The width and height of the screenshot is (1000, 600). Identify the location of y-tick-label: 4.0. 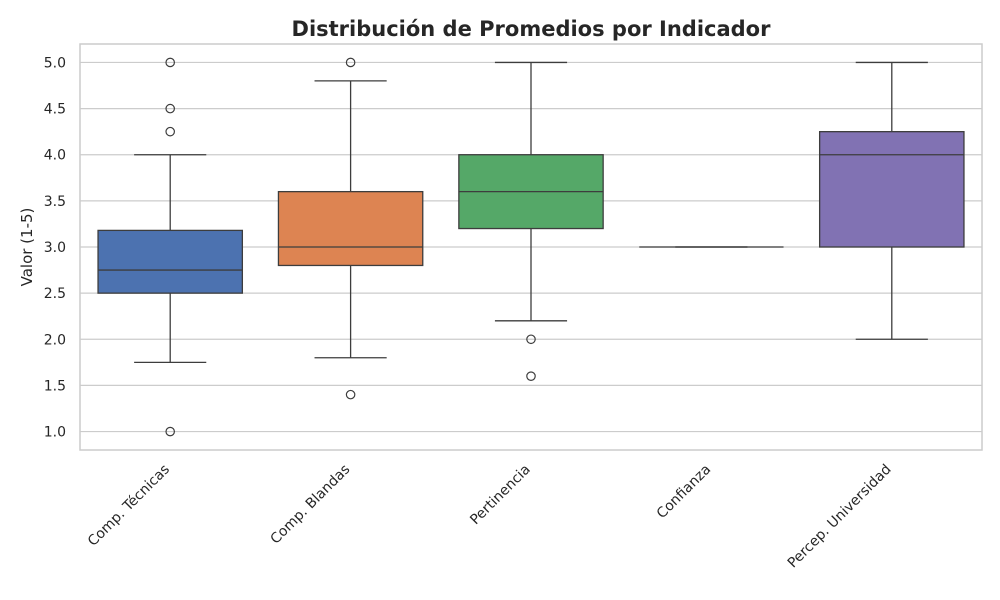
(55, 156).